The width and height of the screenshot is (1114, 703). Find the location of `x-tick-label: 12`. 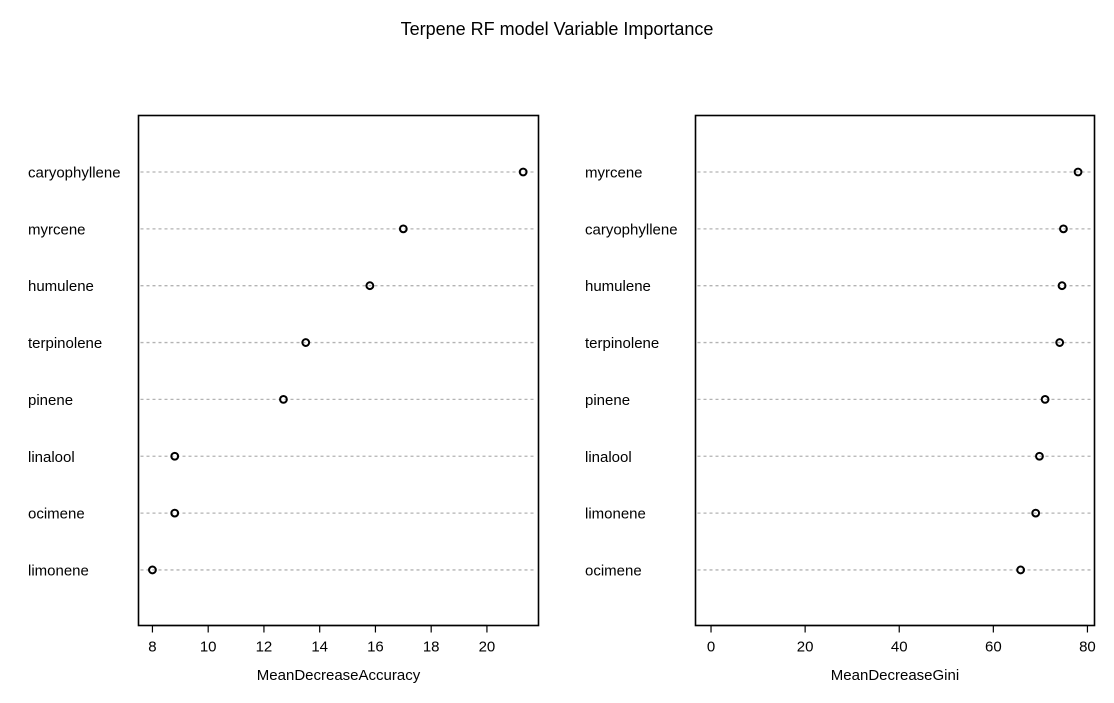

x-tick-label: 12 is located at coordinates (264, 647).